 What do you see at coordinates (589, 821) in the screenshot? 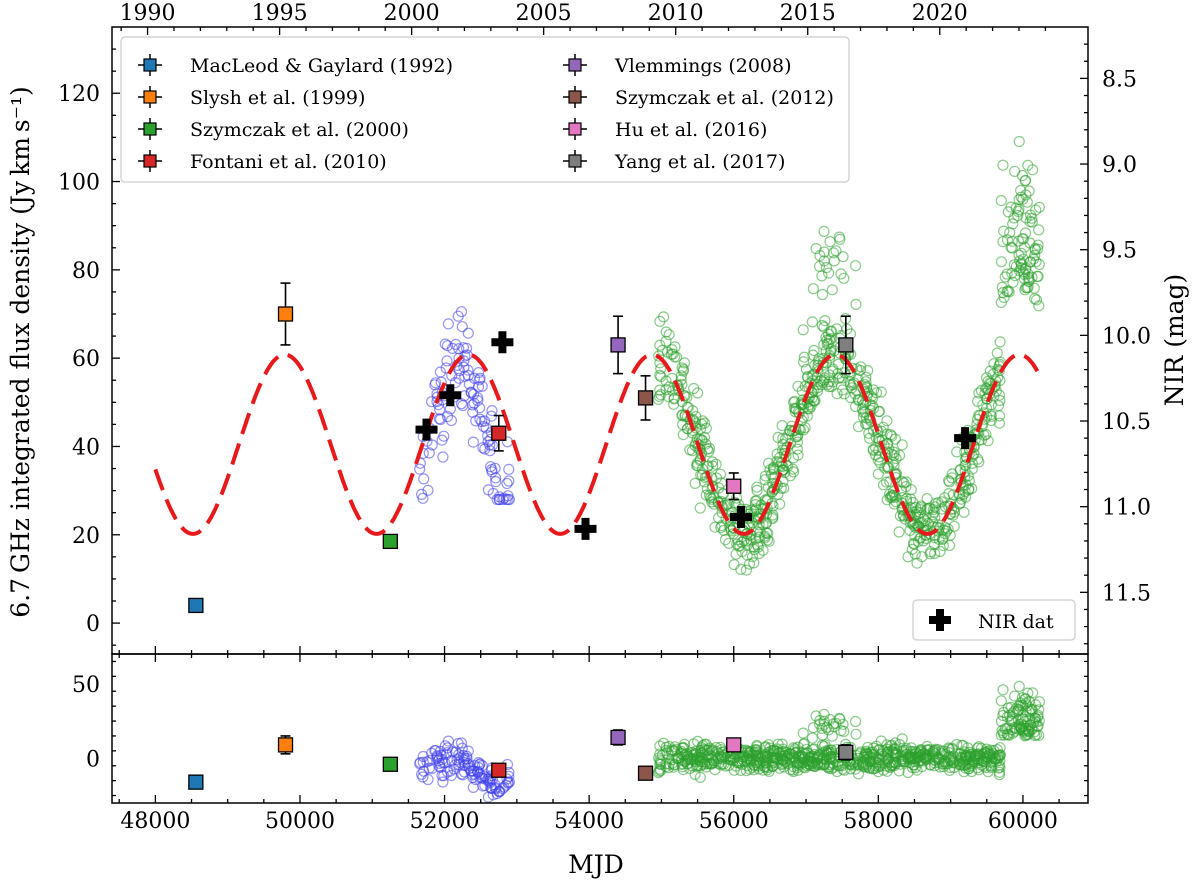
I see `x-tick-label: 54000` at bounding box center [589, 821].